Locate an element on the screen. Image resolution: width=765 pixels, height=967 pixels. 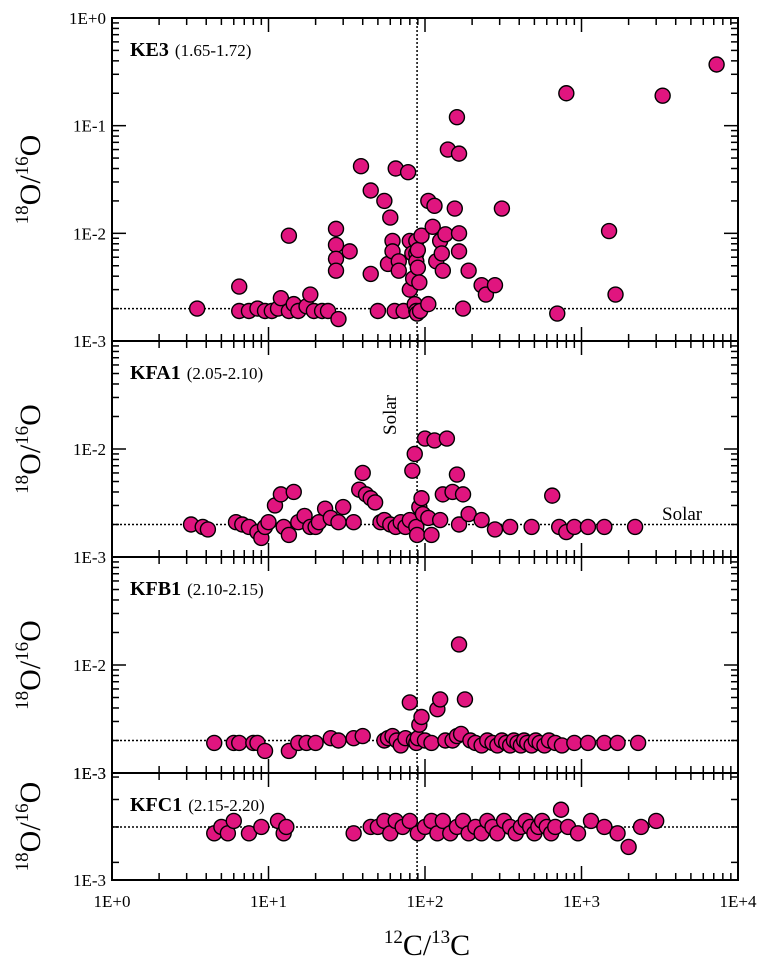
panel-label: KE3 (1.65-1.72) is located at coordinates (190, 50).